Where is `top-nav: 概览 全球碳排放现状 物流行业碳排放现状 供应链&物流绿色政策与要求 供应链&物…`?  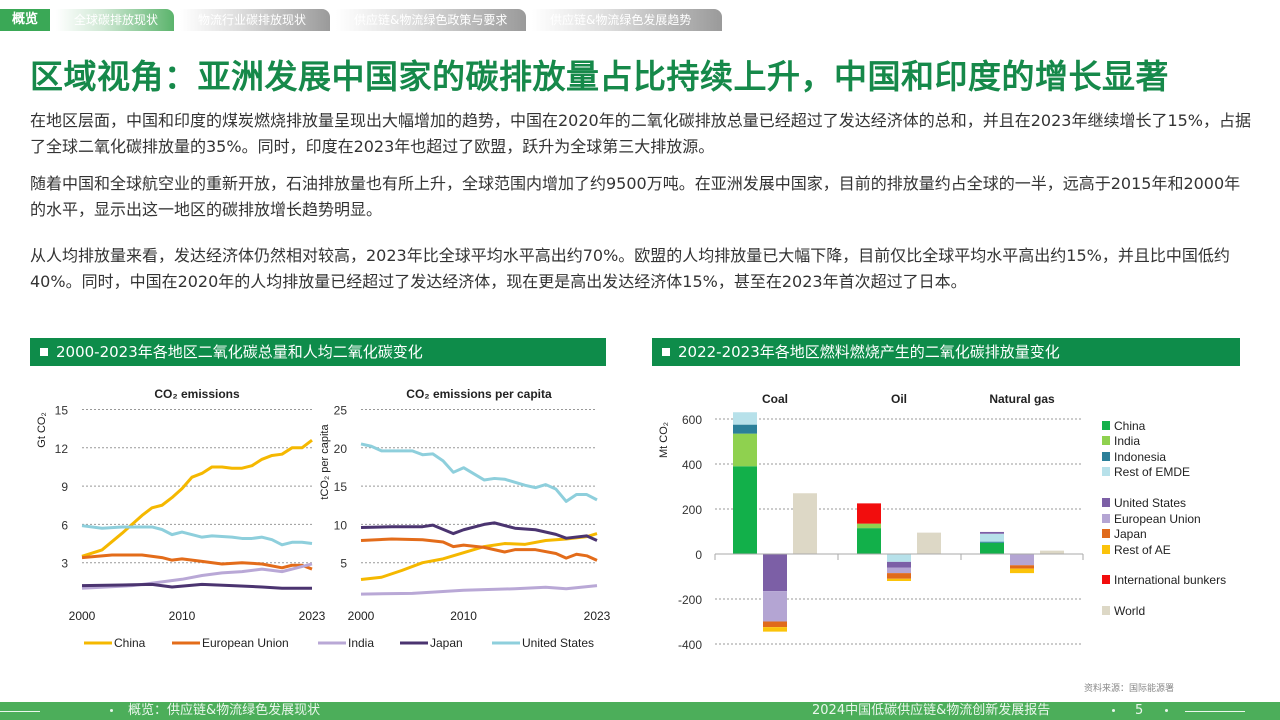 top-nav: 概览 全球碳排放现状 物流行业碳排放现状 供应链&物流绿色政策与要求 供应链&物… is located at coordinates (361, 20).